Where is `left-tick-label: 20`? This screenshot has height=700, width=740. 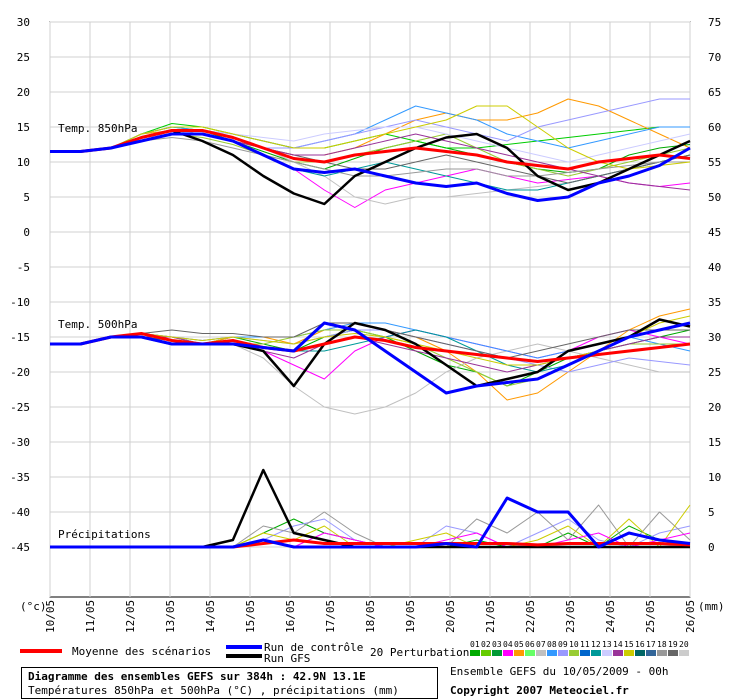
left-tick-label: 20 is located at coordinates (23, 92).